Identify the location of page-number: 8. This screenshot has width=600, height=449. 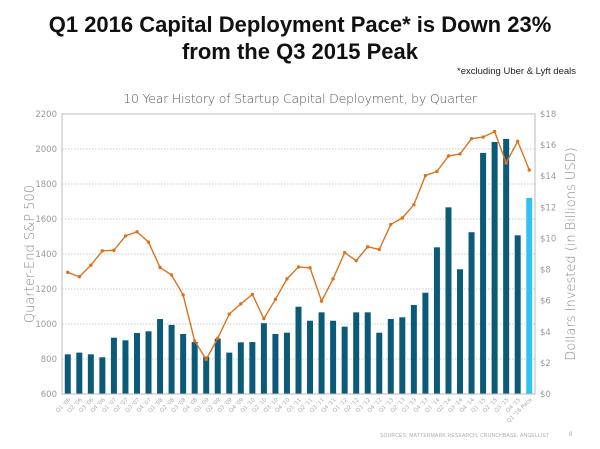
(571, 435).